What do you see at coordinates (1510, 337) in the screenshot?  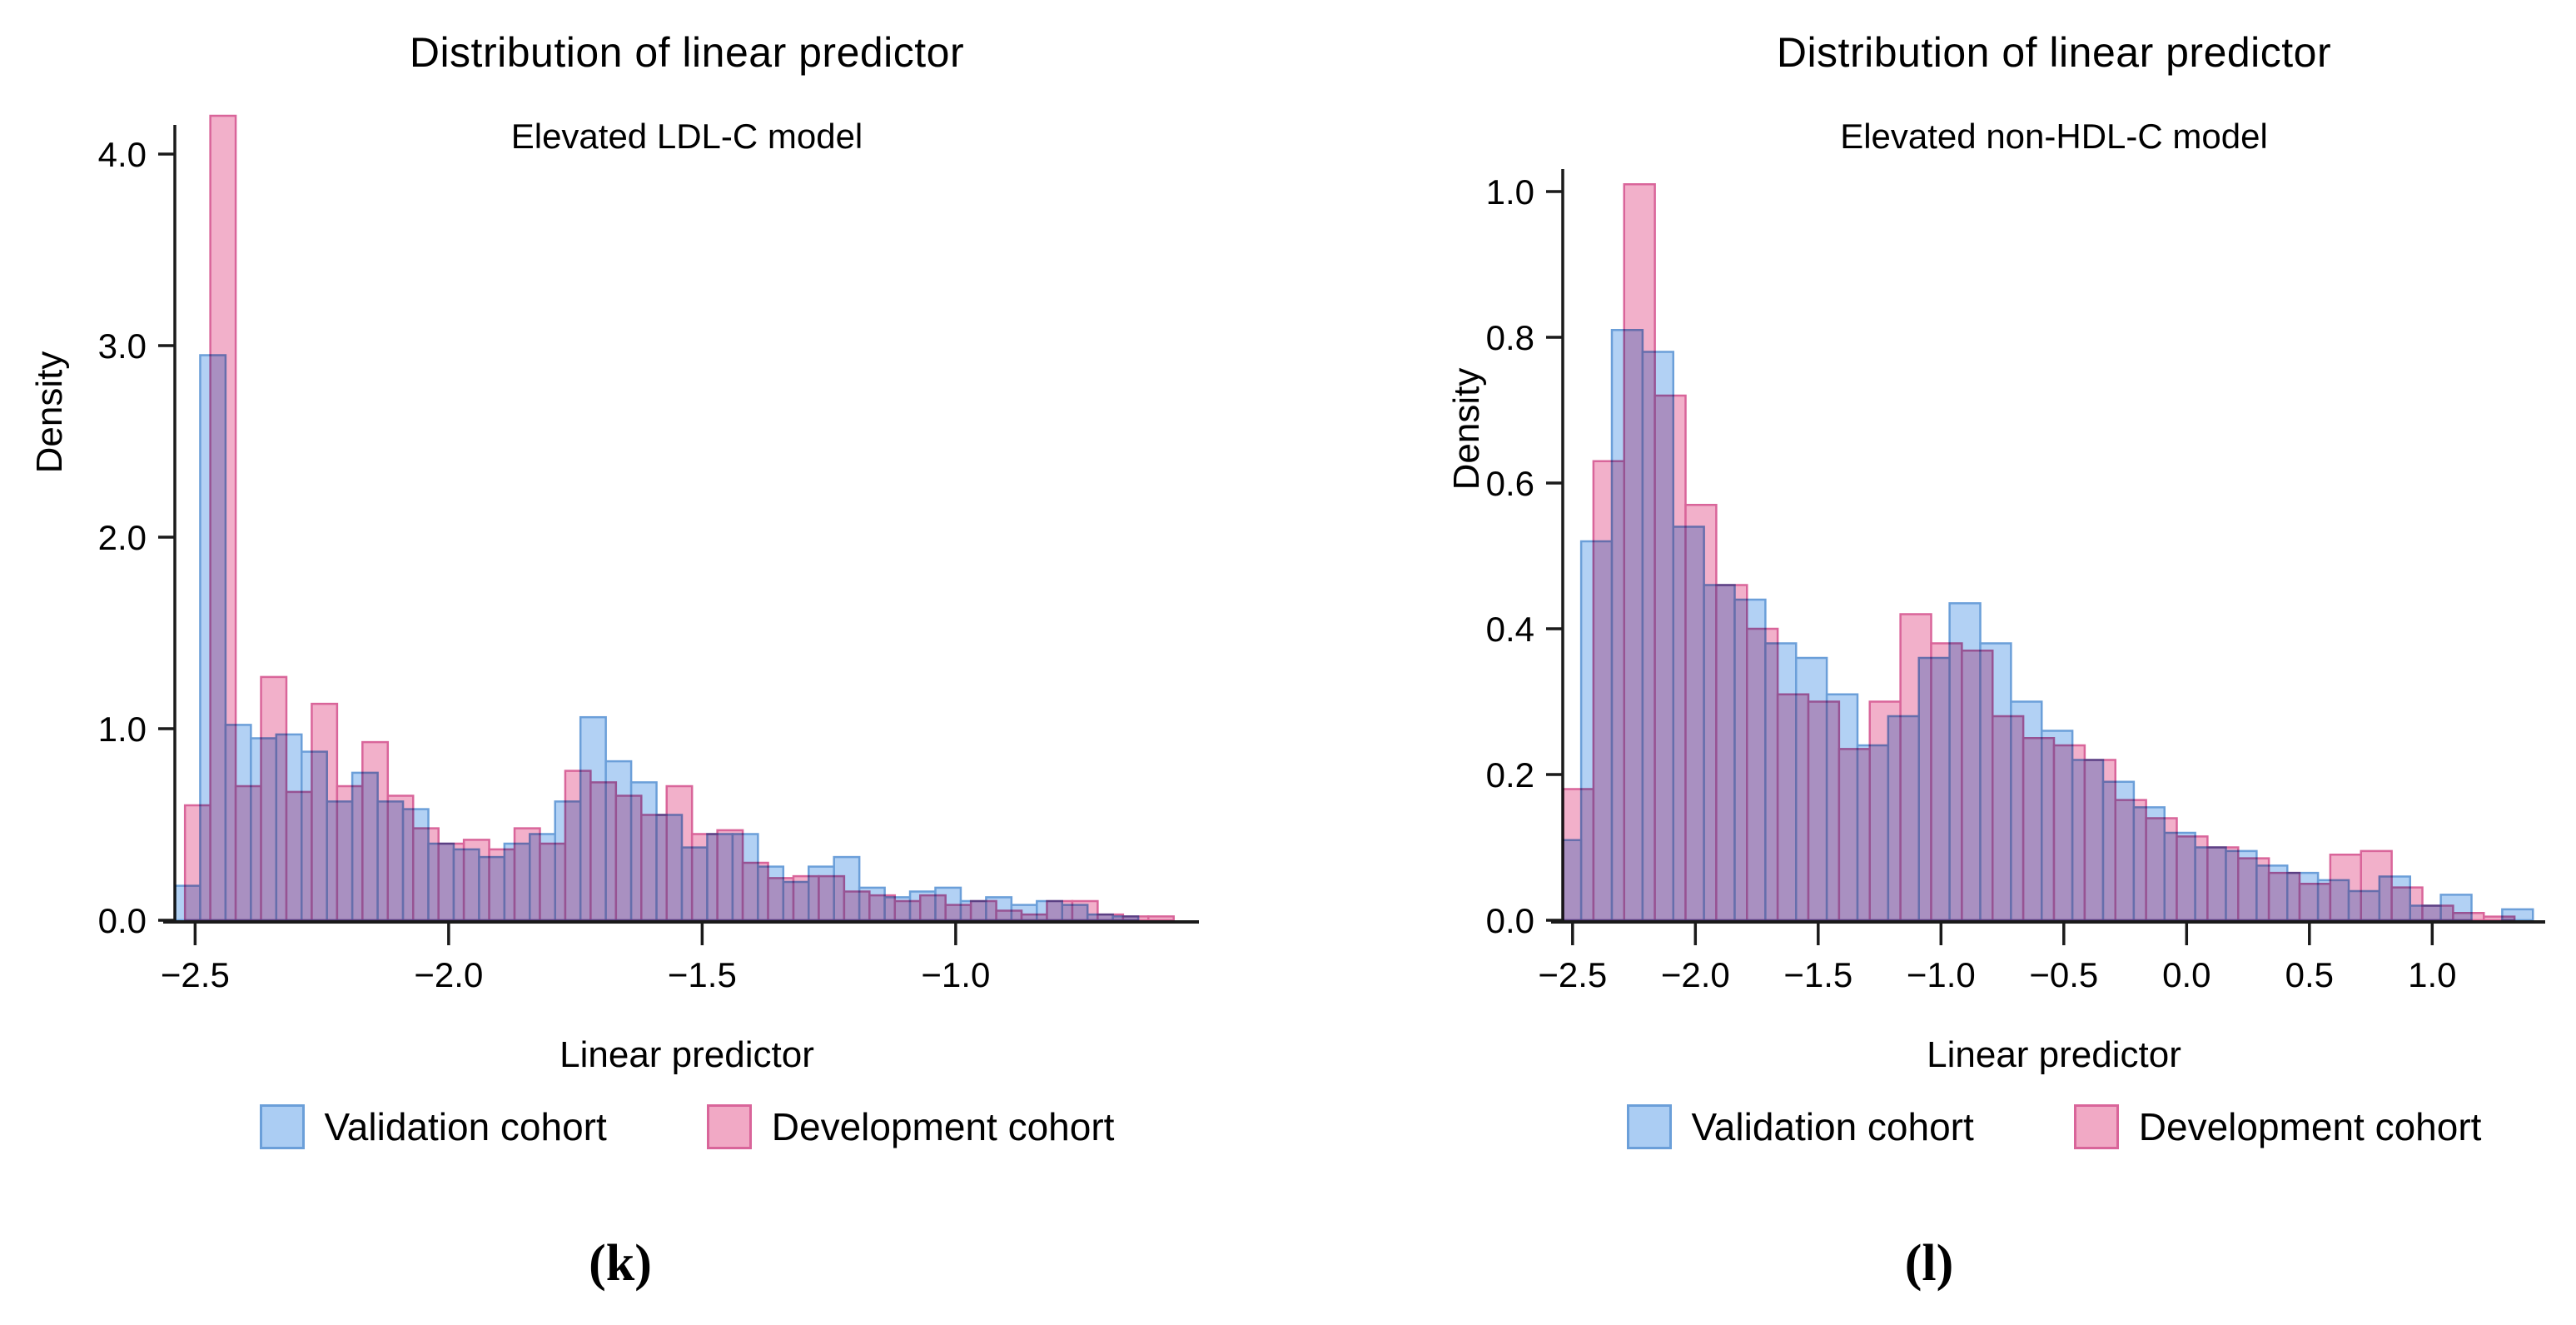 I see `svg-text: 0.8` at bounding box center [1510, 337].